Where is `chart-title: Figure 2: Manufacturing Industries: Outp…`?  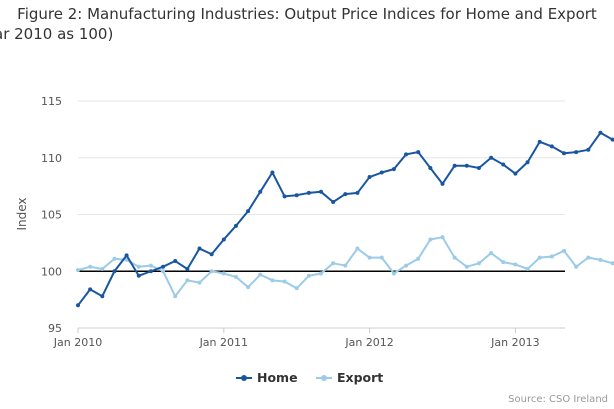
chart-title: Figure 2: Manufacturing Industries: Outp… is located at coordinates (307, 14).